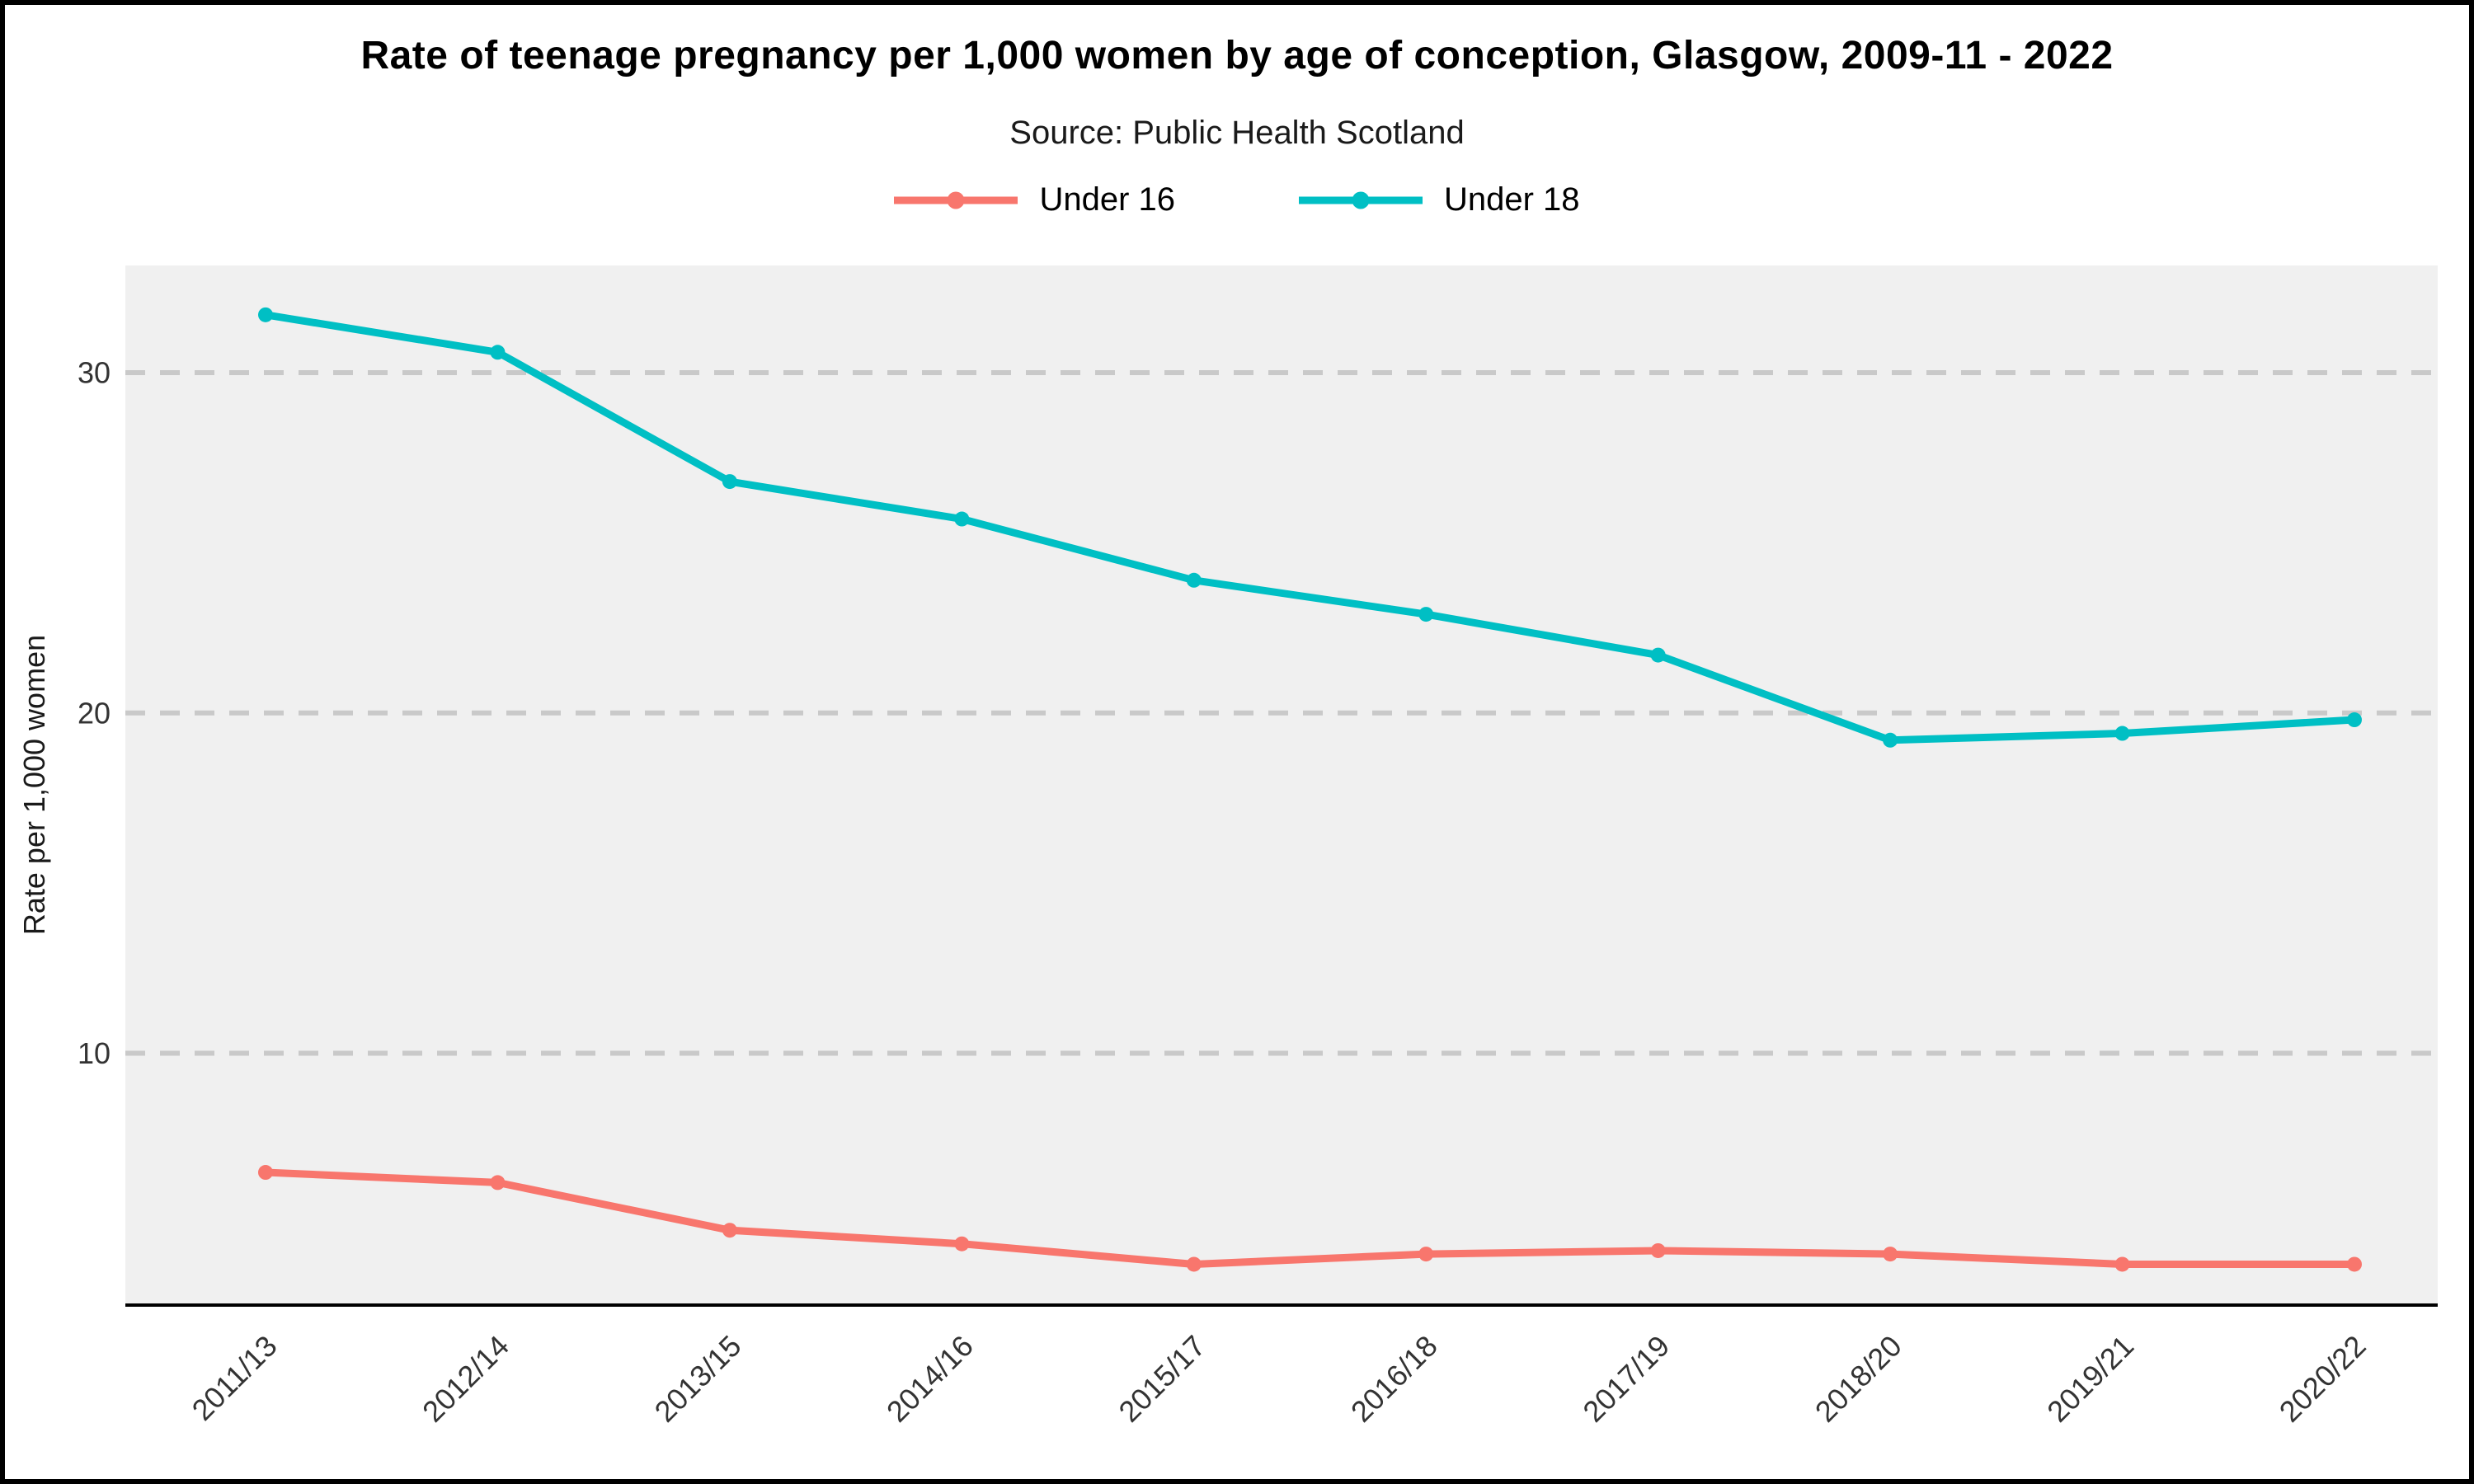 The image size is (2474, 1484). I want to click on x-tick-label: 2017/19, so click(1626, 1379).